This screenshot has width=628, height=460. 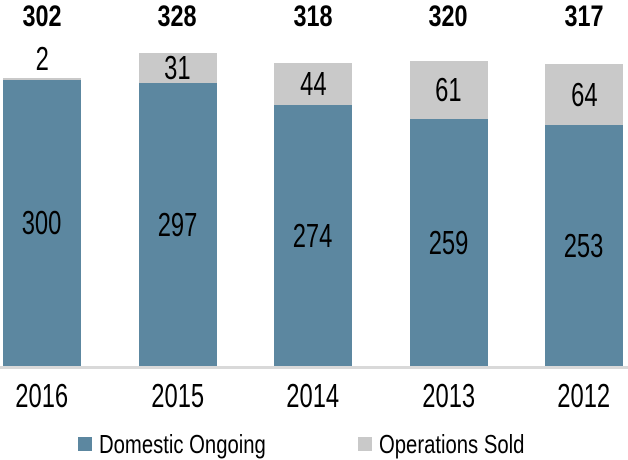 What do you see at coordinates (365, 444) in the screenshot?
I see `legend-swatch-operations-sold-icon` at bounding box center [365, 444].